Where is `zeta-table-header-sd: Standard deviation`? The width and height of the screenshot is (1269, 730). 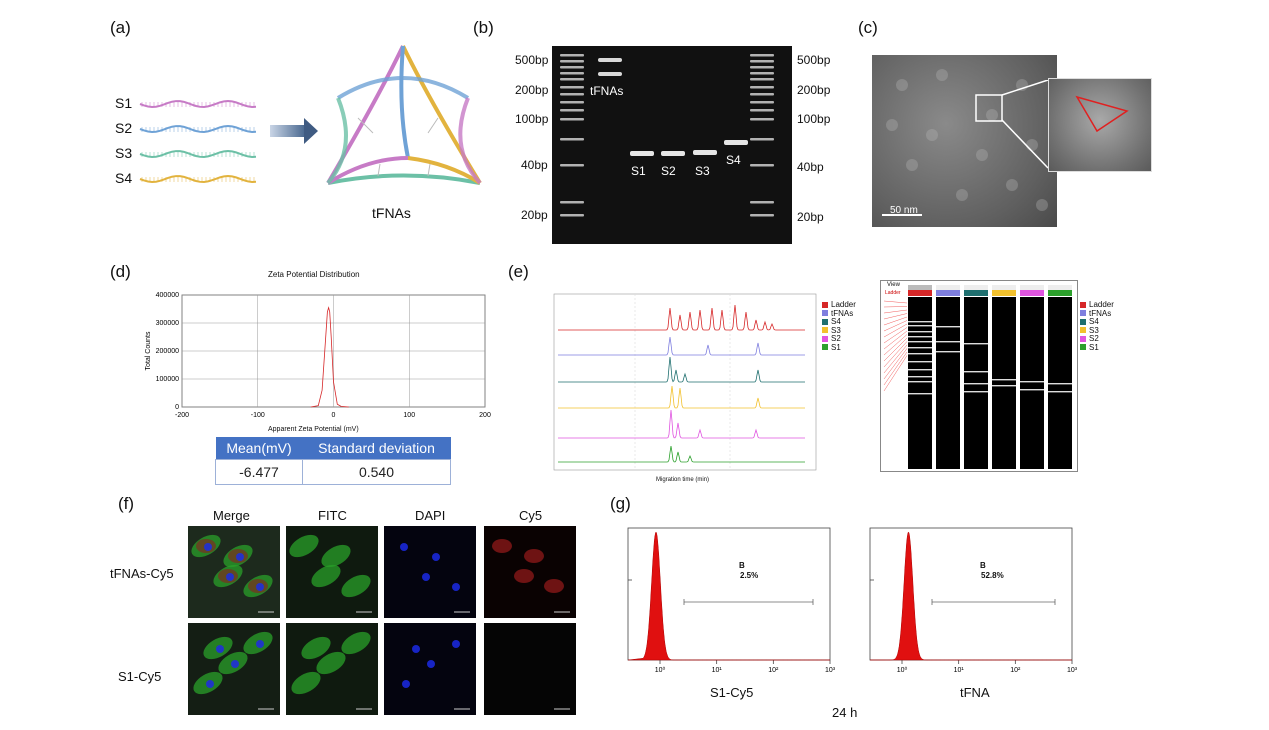 zeta-table-header-sd: Standard deviation is located at coordinates (376, 448).